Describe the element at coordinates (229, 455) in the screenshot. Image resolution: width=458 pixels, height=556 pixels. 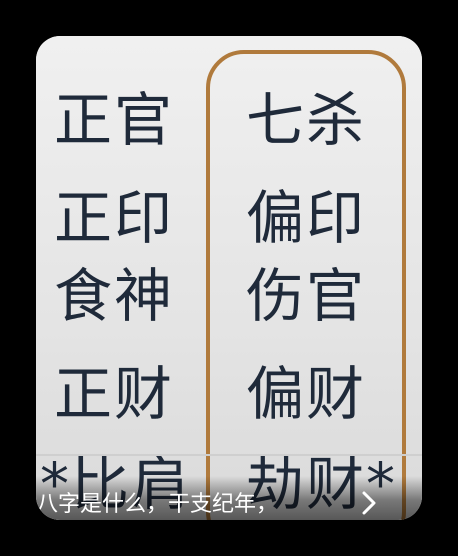
I see `row-divider` at that location.